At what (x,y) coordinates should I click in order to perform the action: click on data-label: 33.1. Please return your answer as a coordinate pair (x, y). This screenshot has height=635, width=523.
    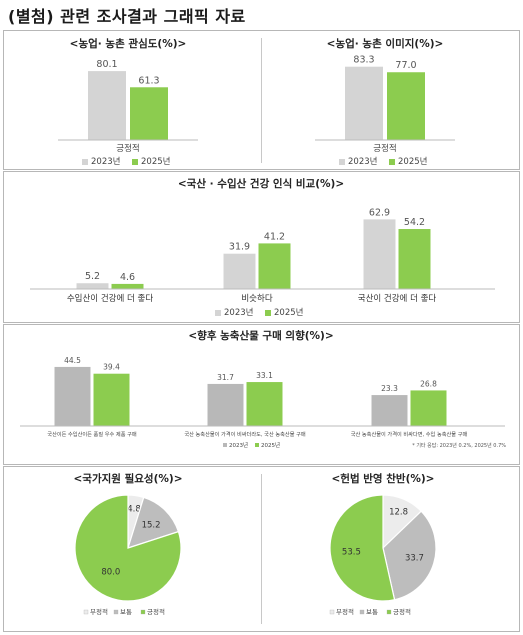
    Looking at the image, I should click on (264, 375).